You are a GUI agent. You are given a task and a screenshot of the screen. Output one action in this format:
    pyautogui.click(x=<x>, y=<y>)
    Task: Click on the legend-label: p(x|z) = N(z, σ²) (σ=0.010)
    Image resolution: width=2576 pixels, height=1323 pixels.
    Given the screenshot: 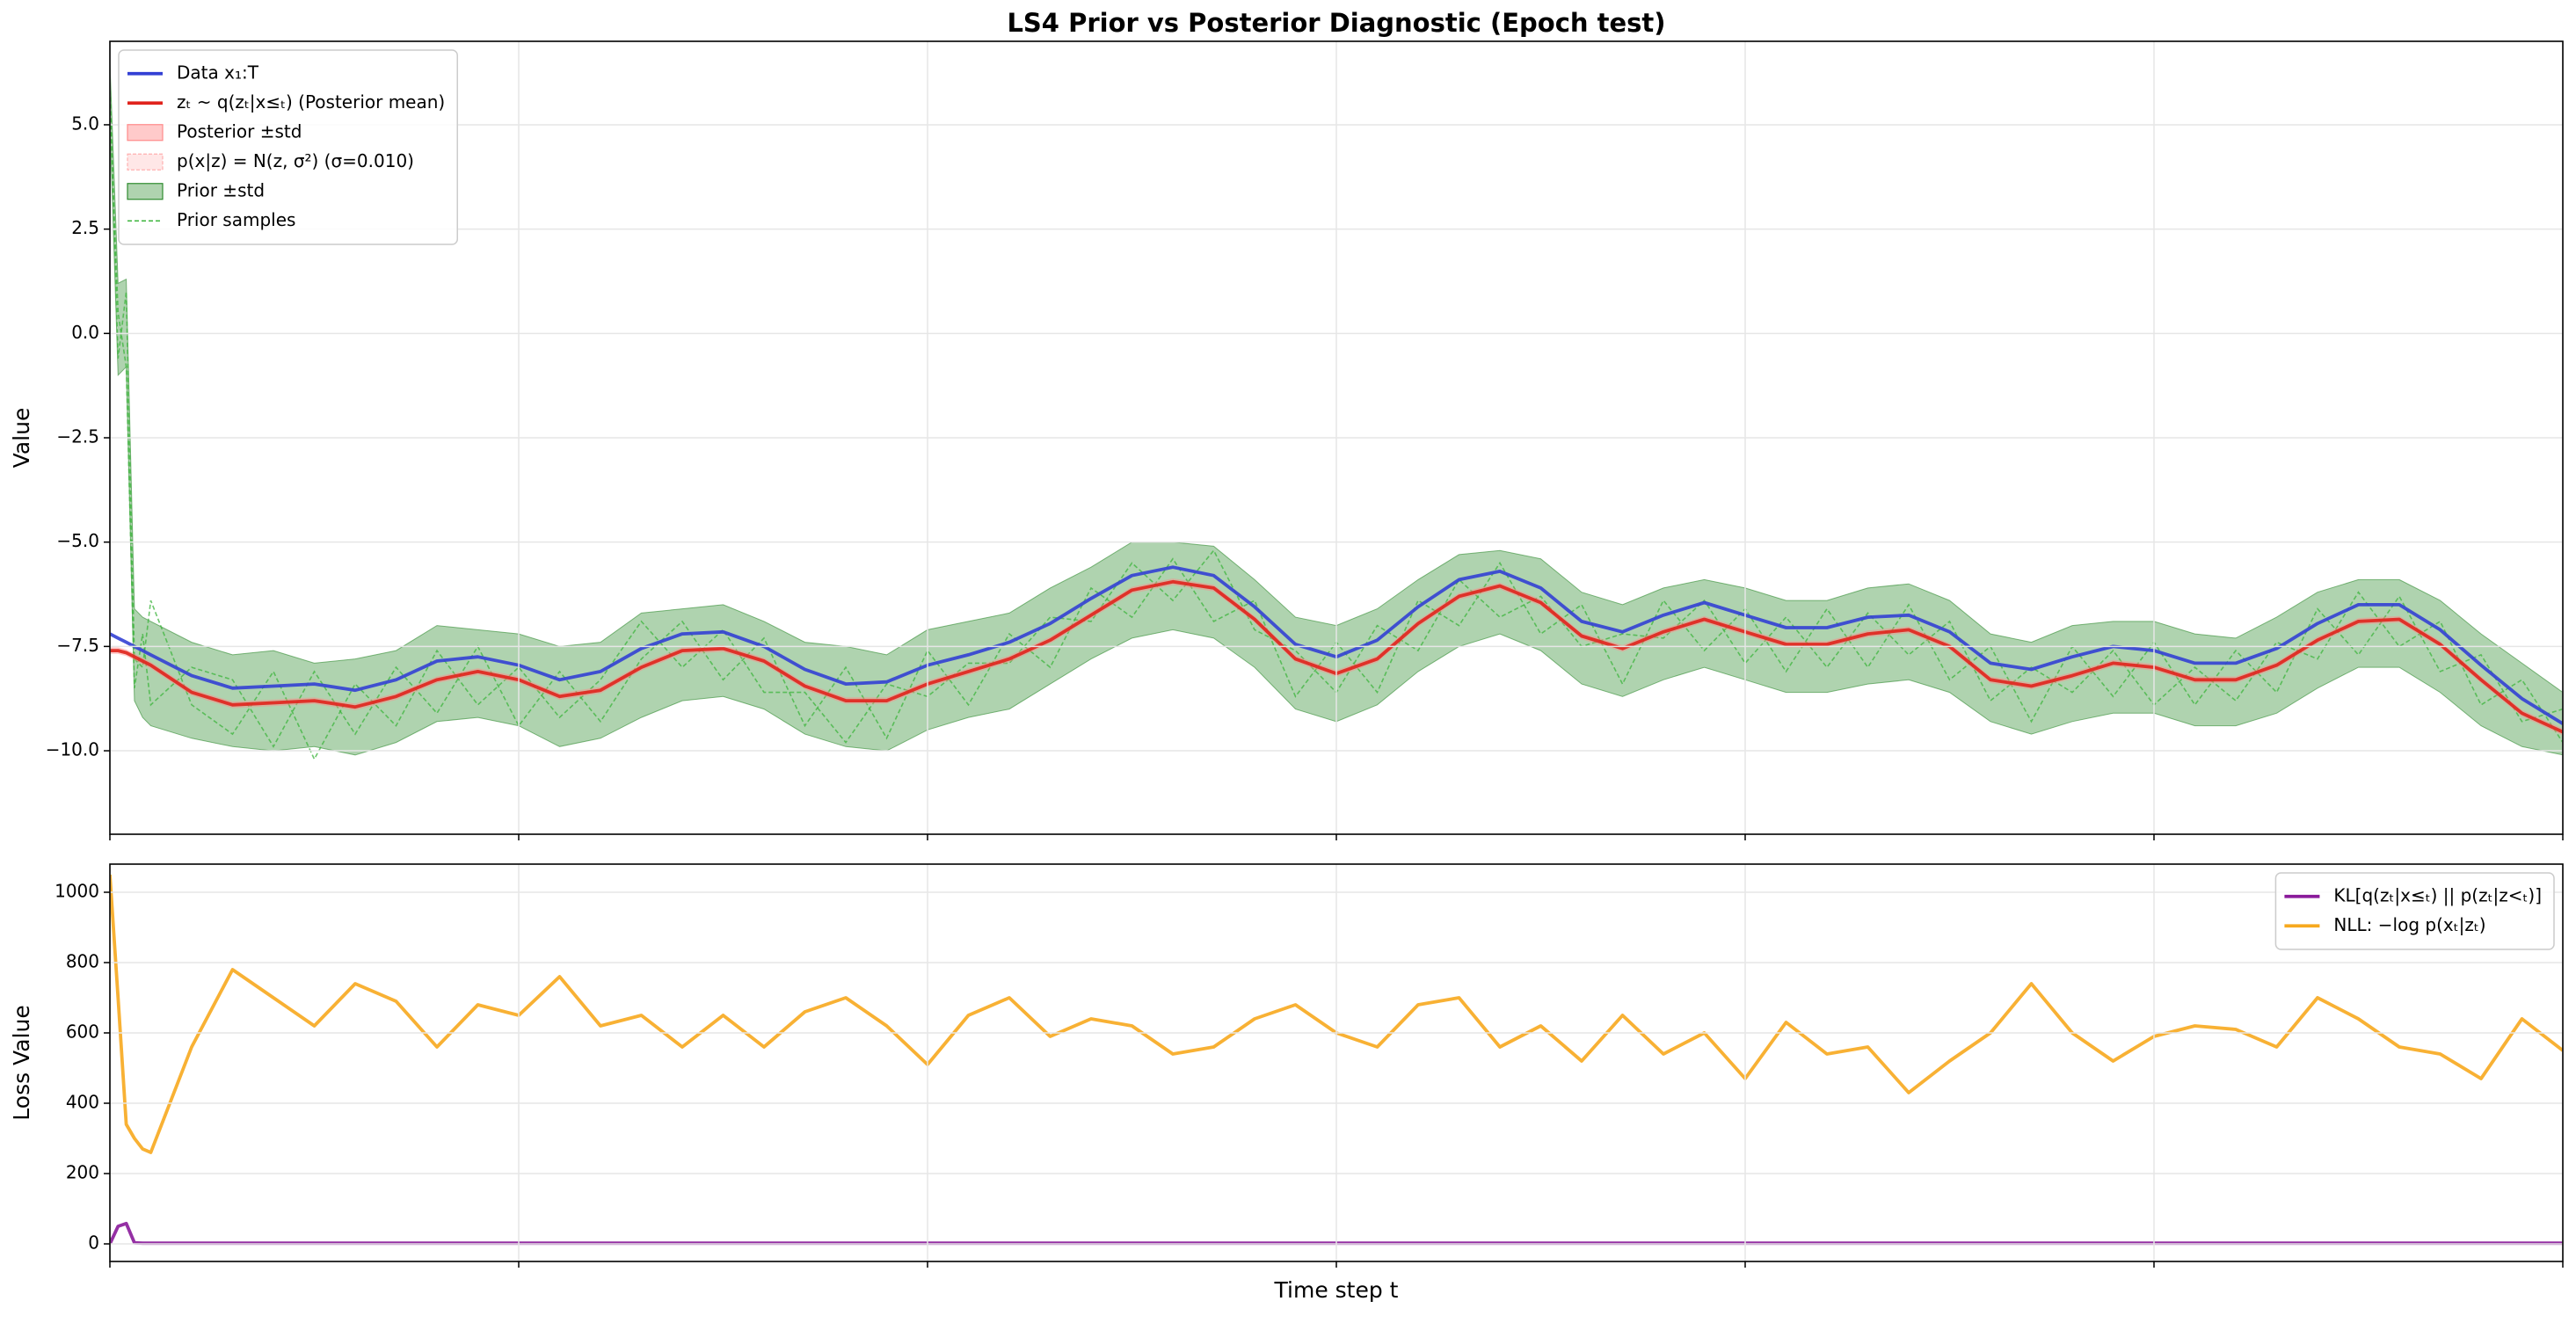 What is the action you would take?
    pyautogui.click(x=295, y=161)
    